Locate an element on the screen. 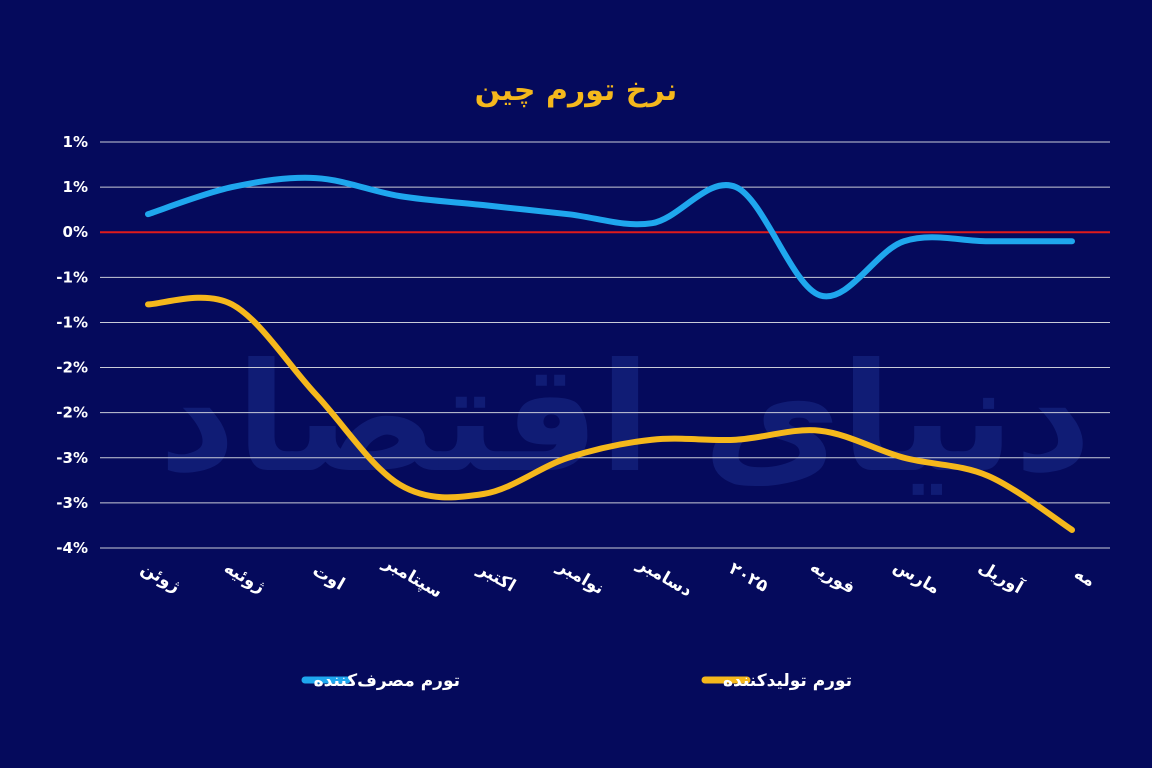 Image resolution: width=1152 pixels, height=768 pixels. x-tick-label: نوامبر is located at coordinates (580, 577).